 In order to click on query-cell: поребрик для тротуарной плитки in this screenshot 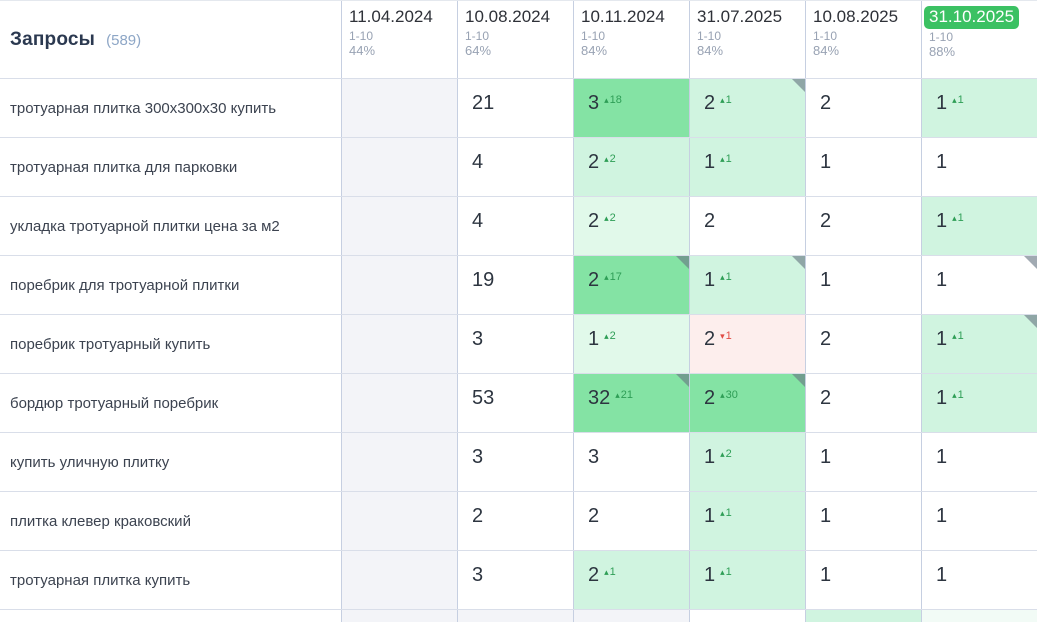, I will do `click(170, 285)`.